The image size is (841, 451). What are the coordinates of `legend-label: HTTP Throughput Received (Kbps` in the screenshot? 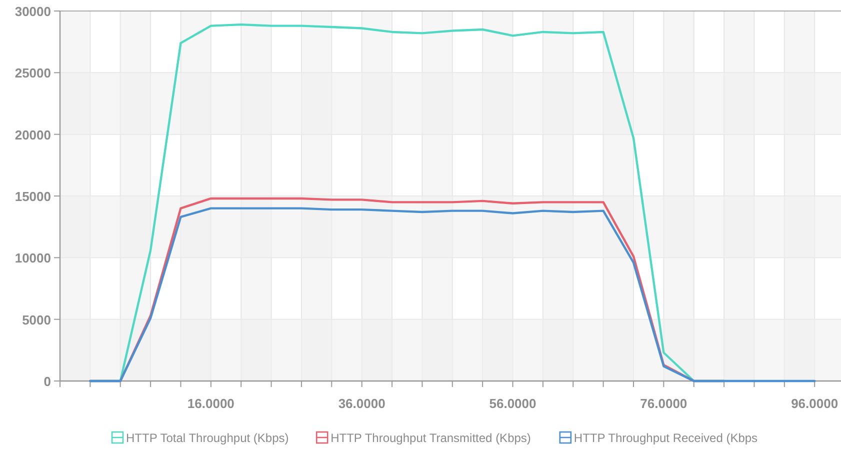 It's located at (666, 438).